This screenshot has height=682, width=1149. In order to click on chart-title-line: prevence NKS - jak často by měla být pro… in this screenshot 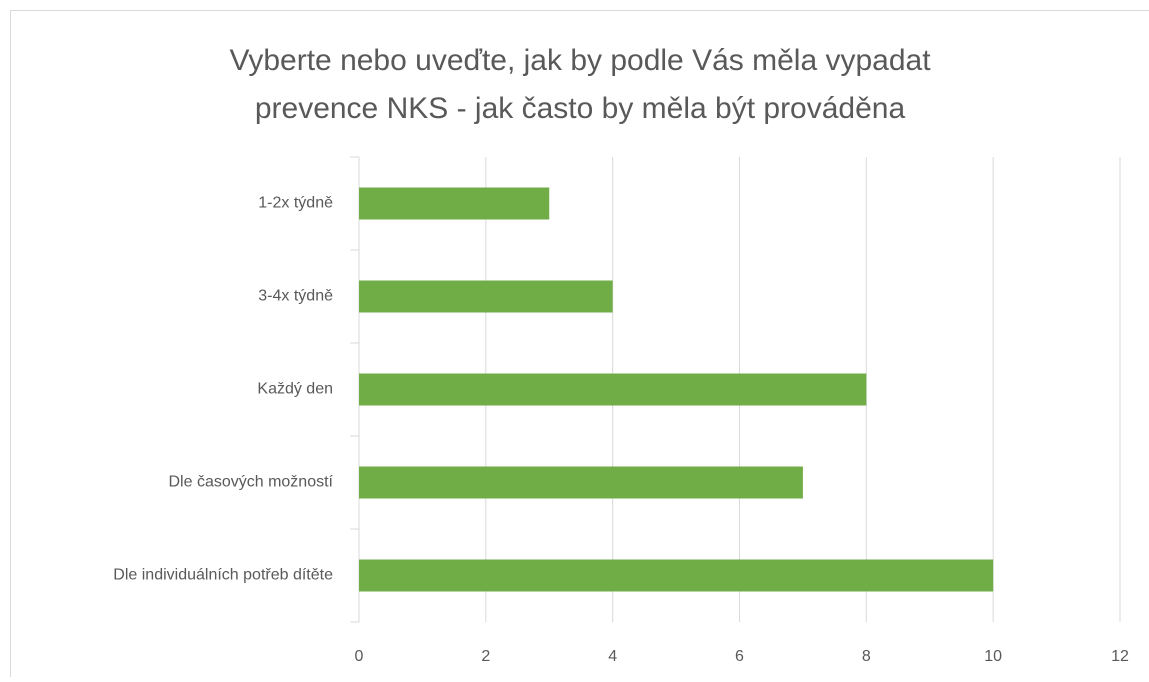, I will do `click(580, 108)`.